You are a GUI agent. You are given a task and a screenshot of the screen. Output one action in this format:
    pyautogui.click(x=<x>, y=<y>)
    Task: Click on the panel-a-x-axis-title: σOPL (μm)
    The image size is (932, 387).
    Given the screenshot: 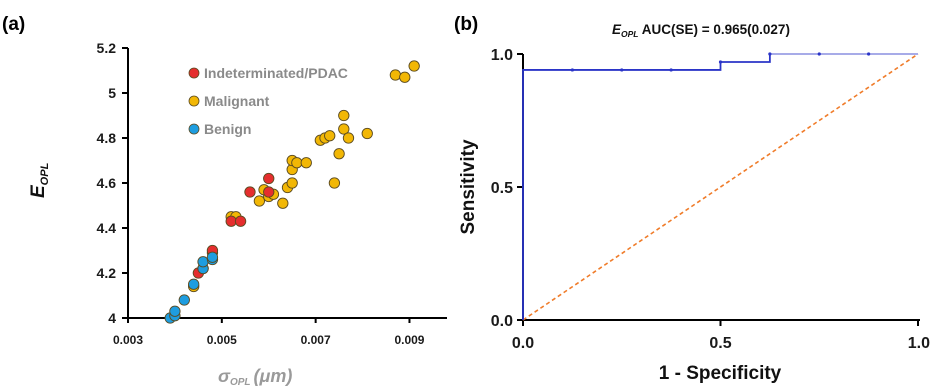 What is the action you would take?
    pyautogui.click(x=255, y=376)
    